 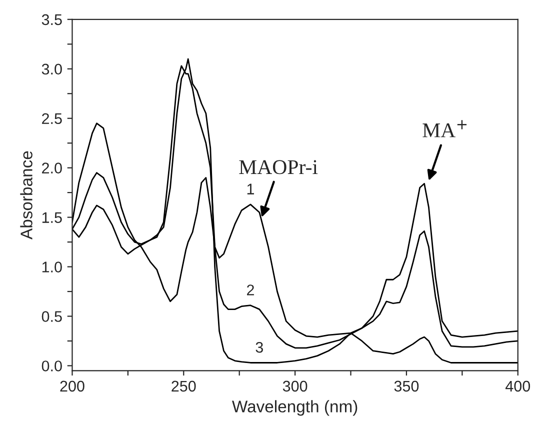 What do you see at coordinates (52, 118) in the screenshot?
I see `y-tick-label: 2.5` at bounding box center [52, 118].